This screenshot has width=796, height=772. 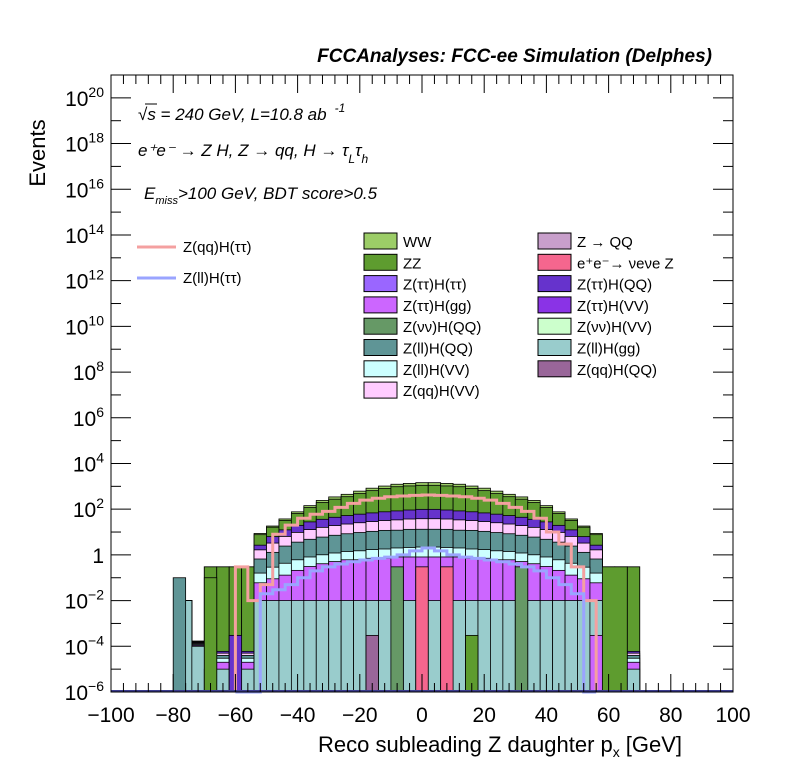 What do you see at coordinates (514, 56) in the screenshot?
I see `plot-title: FCCAnalyses: FCC-ee Simulation (Delphes)` at bounding box center [514, 56].